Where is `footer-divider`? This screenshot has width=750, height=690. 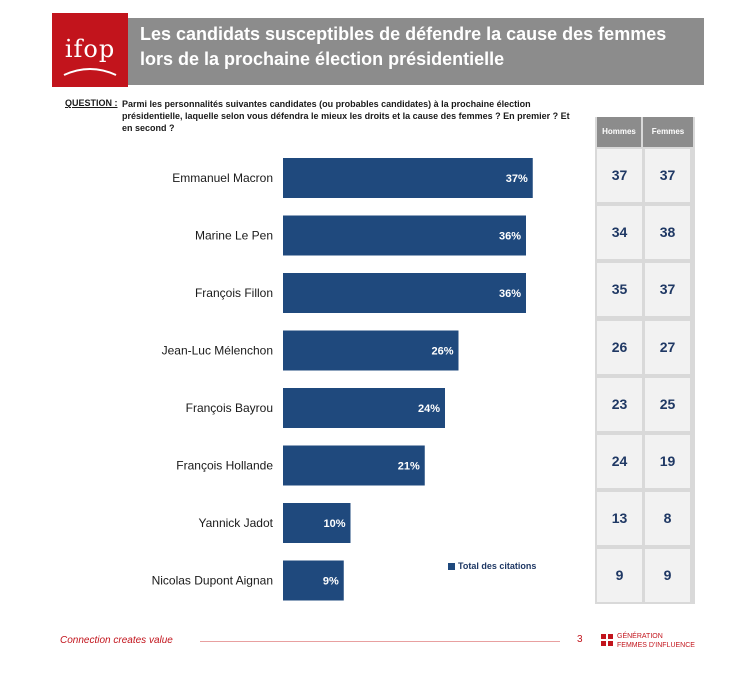
footer-divider is located at coordinates (380, 641).